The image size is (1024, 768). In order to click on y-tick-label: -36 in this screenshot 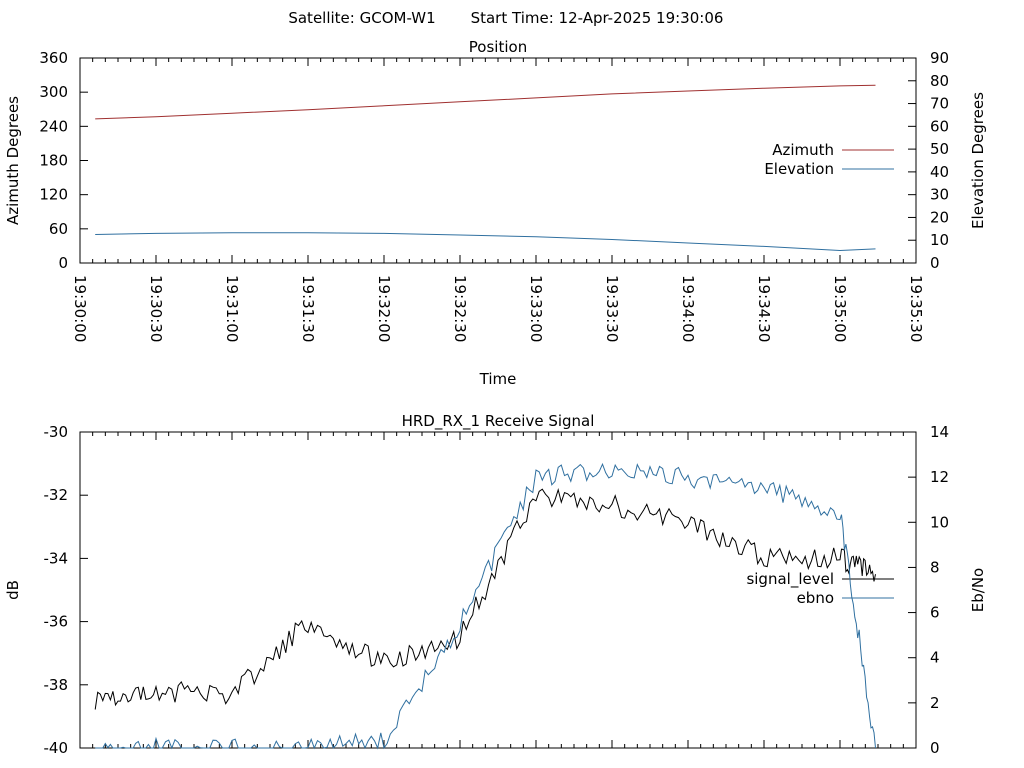, I will do `click(56, 622)`.